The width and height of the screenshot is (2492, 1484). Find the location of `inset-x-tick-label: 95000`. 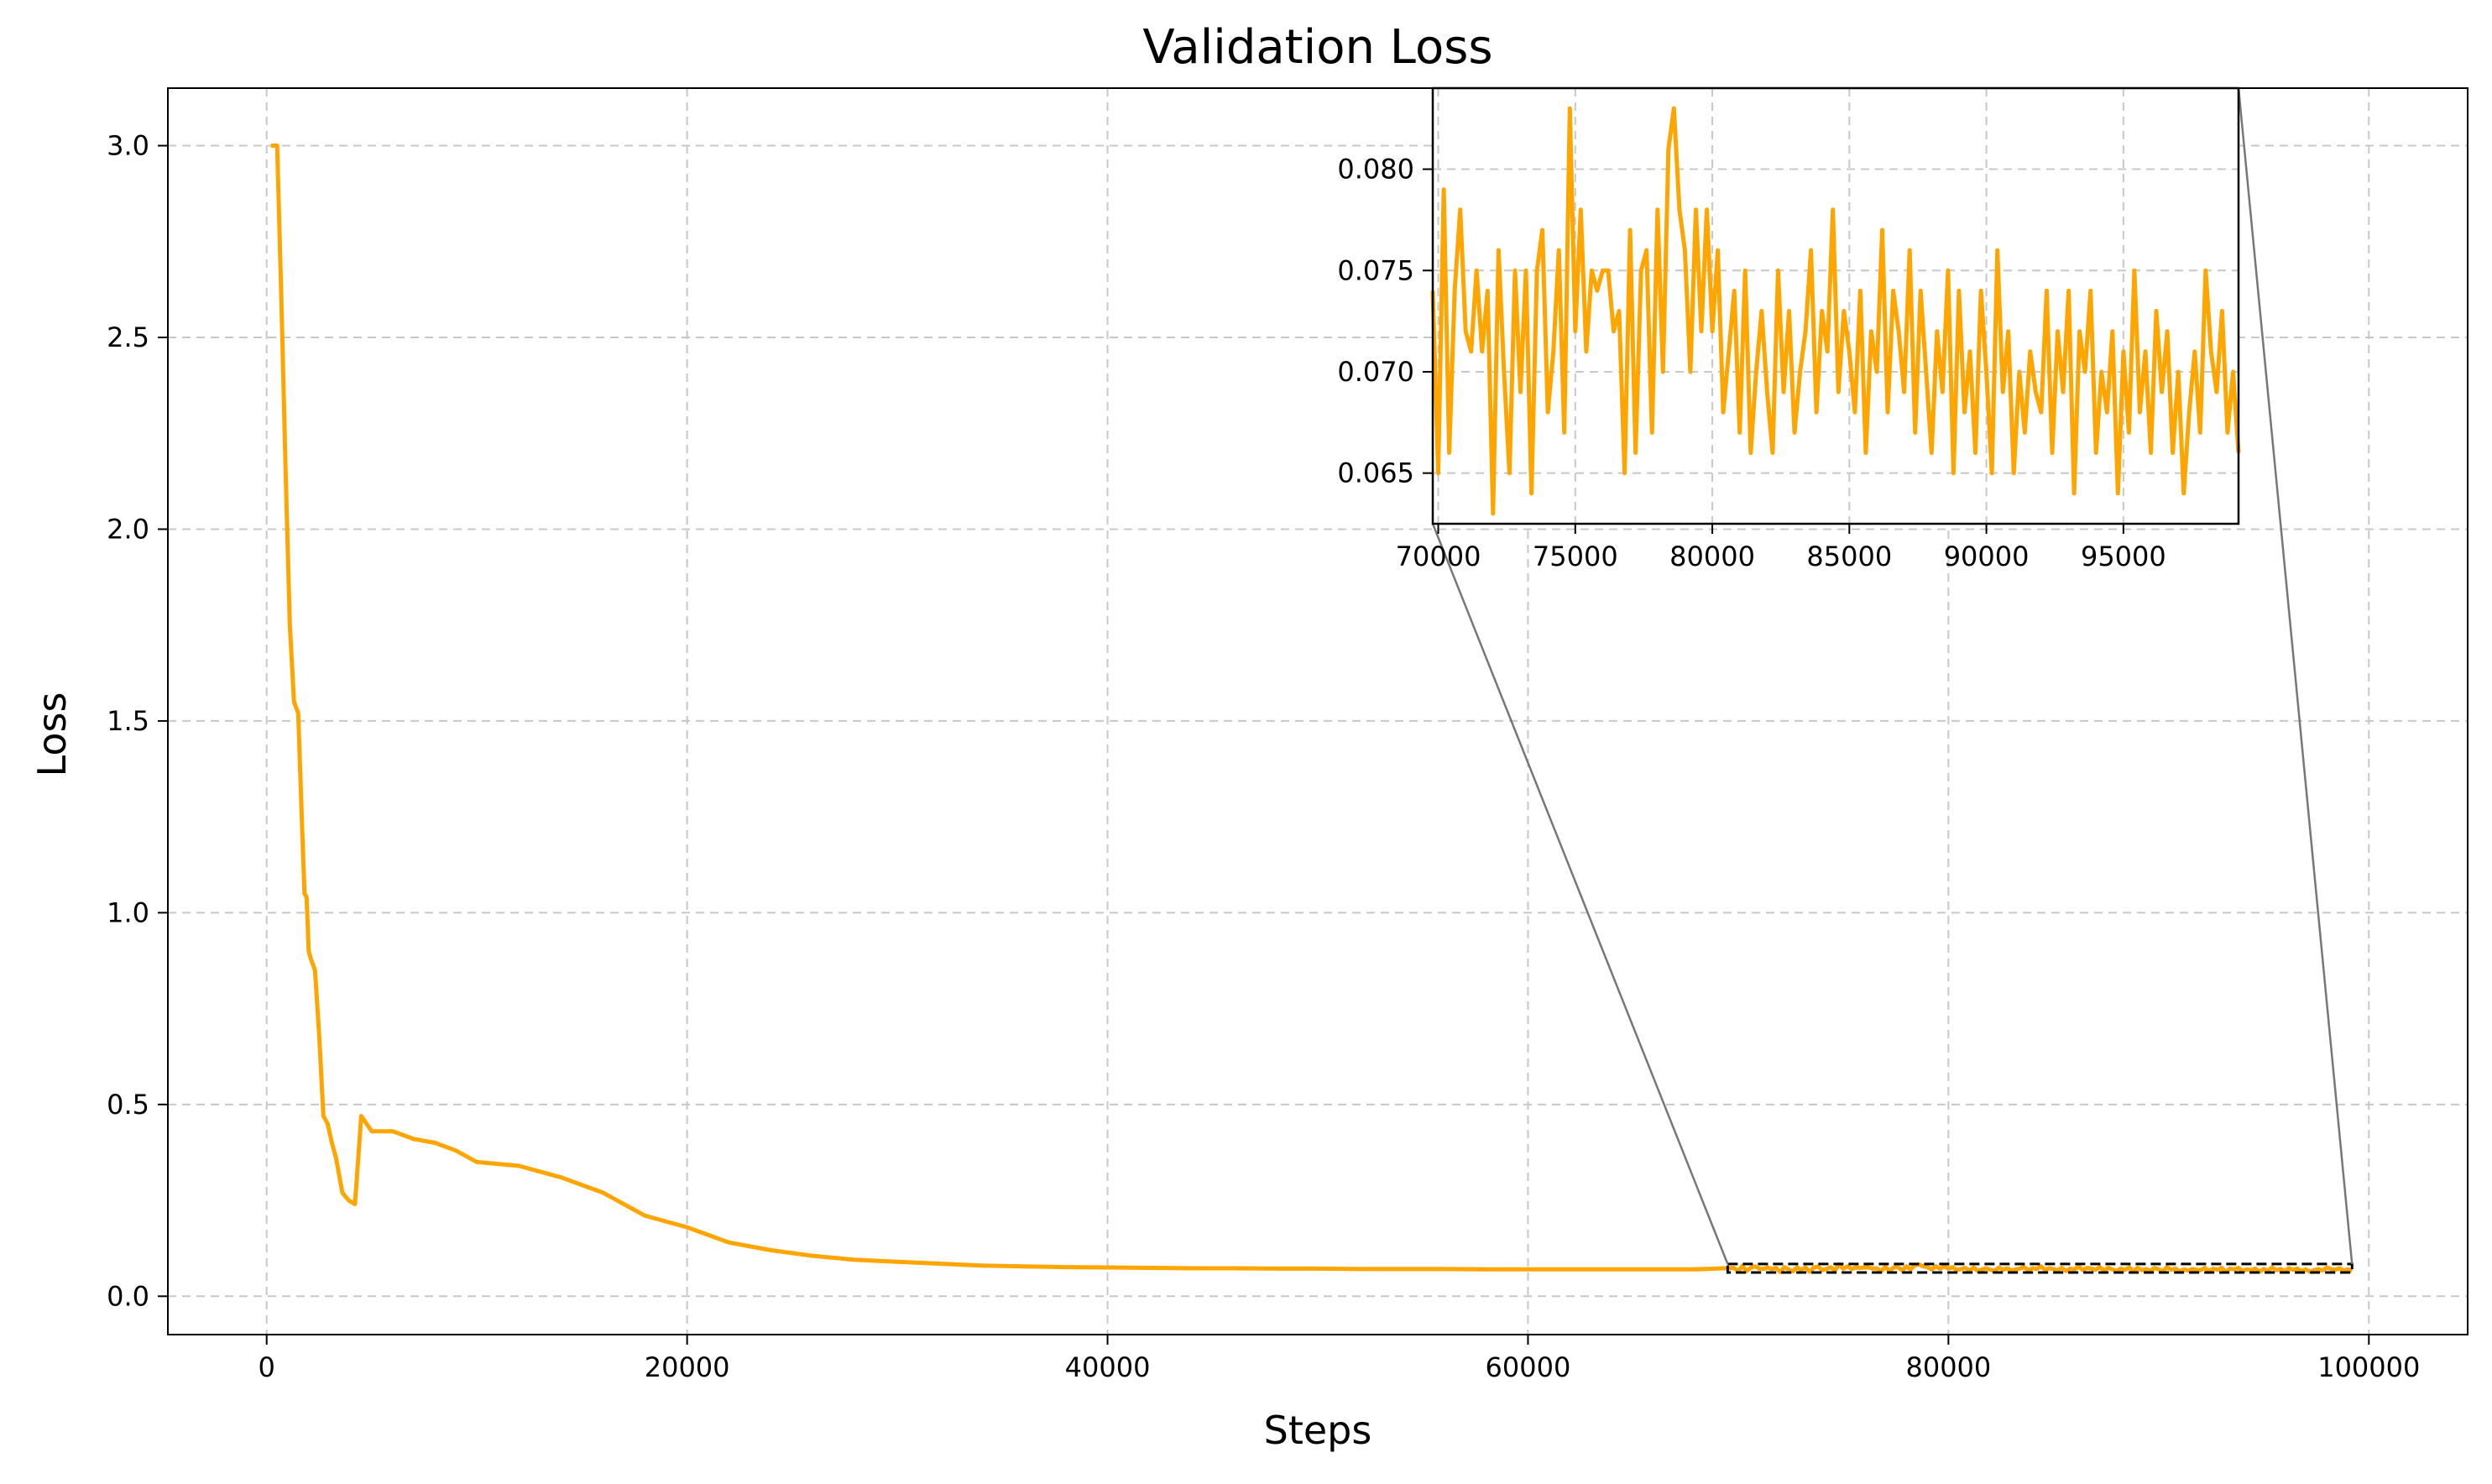

inset-x-tick-label: 95000 is located at coordinates (2123, 556).